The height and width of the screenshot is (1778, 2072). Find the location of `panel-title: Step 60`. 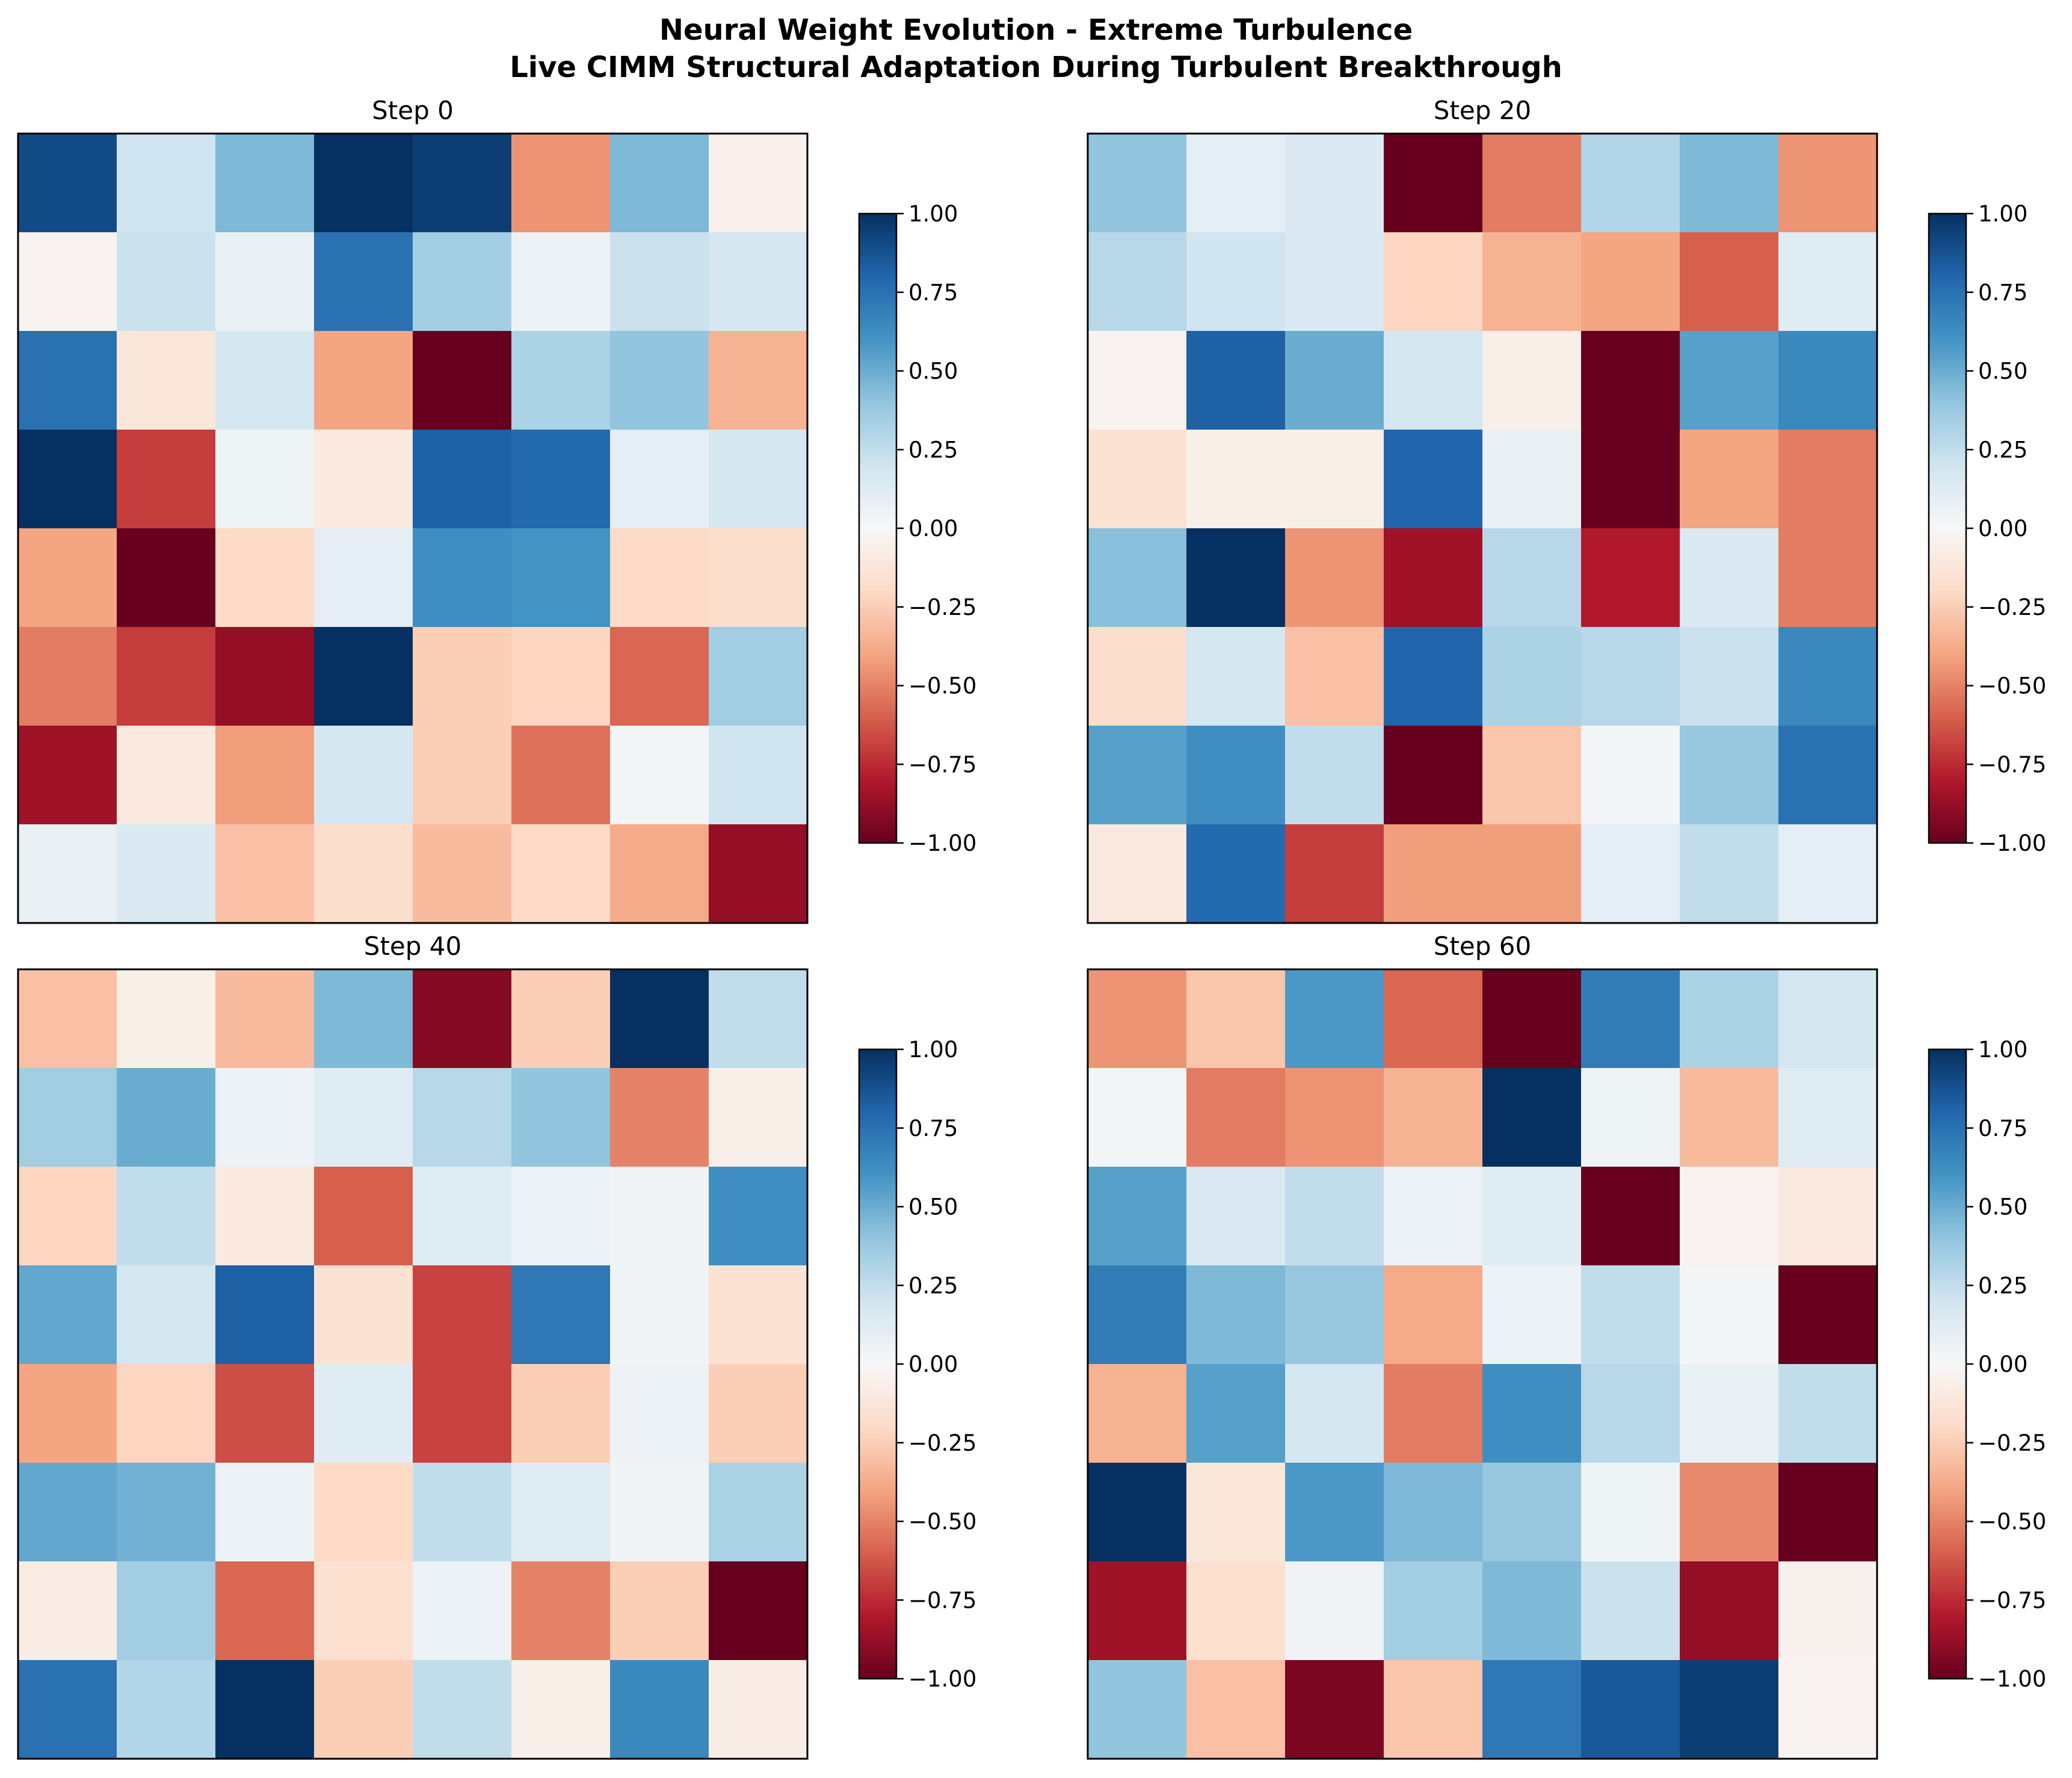

panel-title: Step 60 is located at coordinates (1483, 946).